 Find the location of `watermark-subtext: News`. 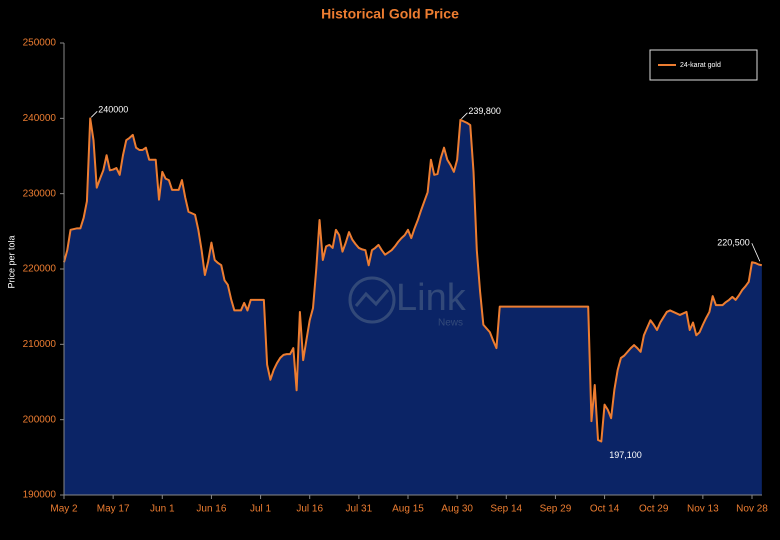

watermark-subtext: News is located at coordinates (450, 323).